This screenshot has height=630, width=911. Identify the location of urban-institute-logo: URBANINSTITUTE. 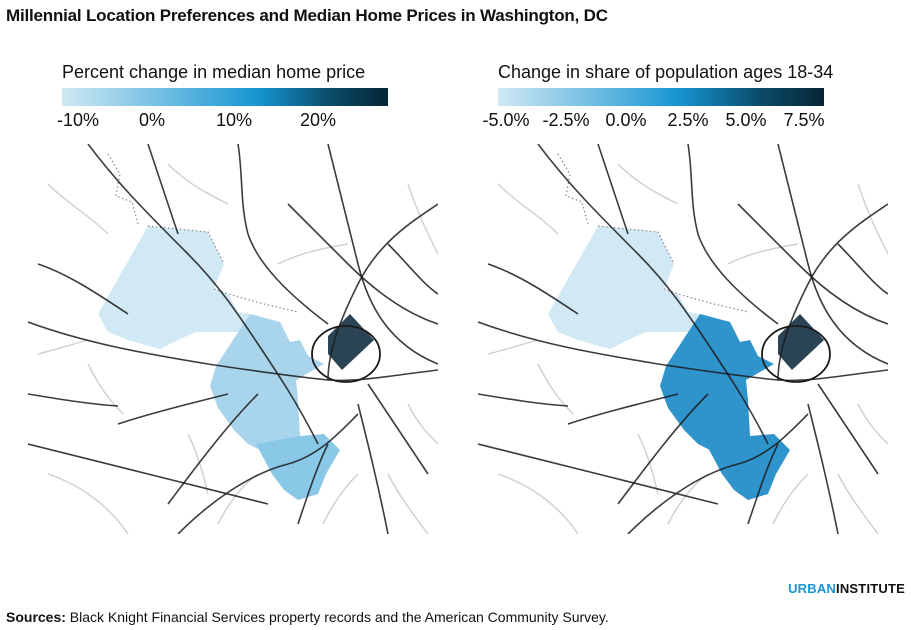
(846, 588).